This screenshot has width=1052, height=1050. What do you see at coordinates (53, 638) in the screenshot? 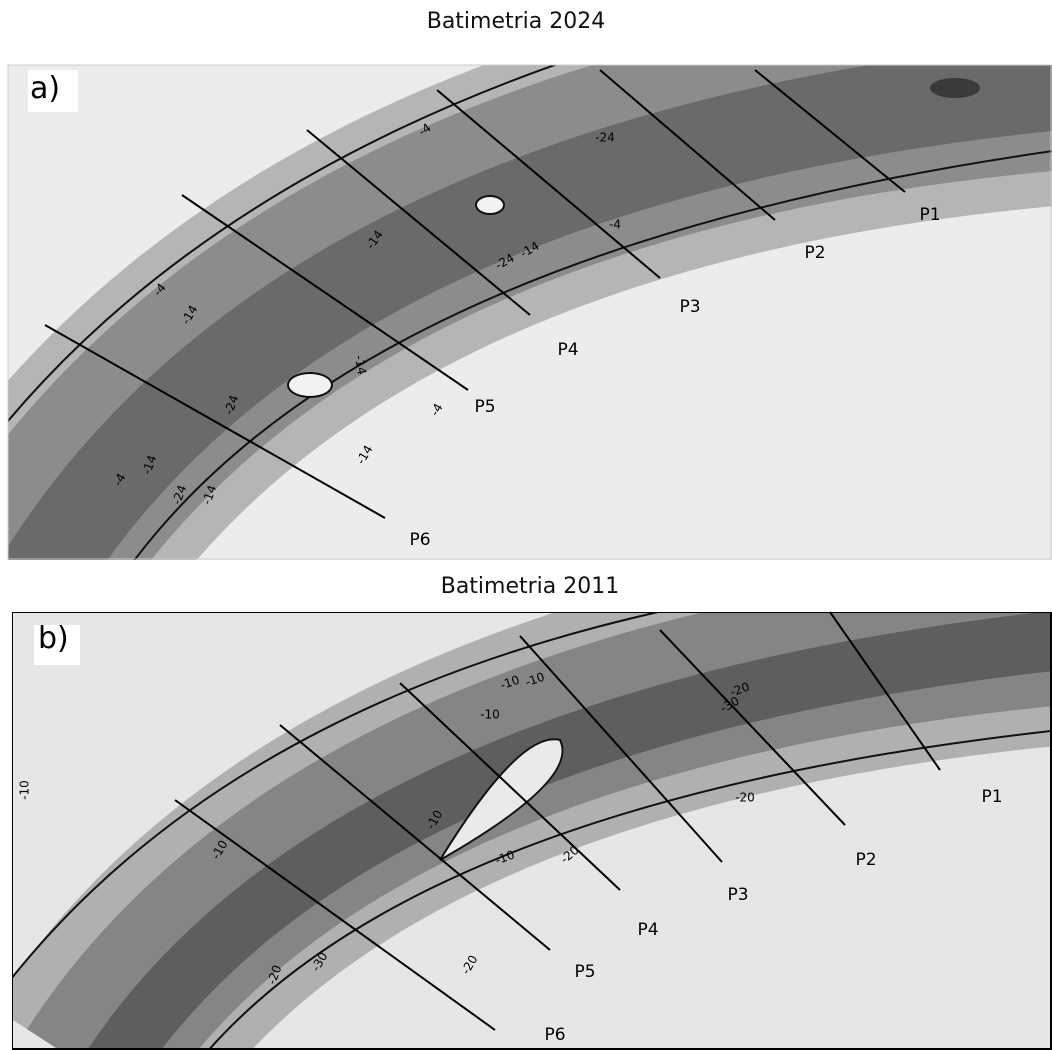
I see `panel-label: b)` at bounding box center [53, 638].